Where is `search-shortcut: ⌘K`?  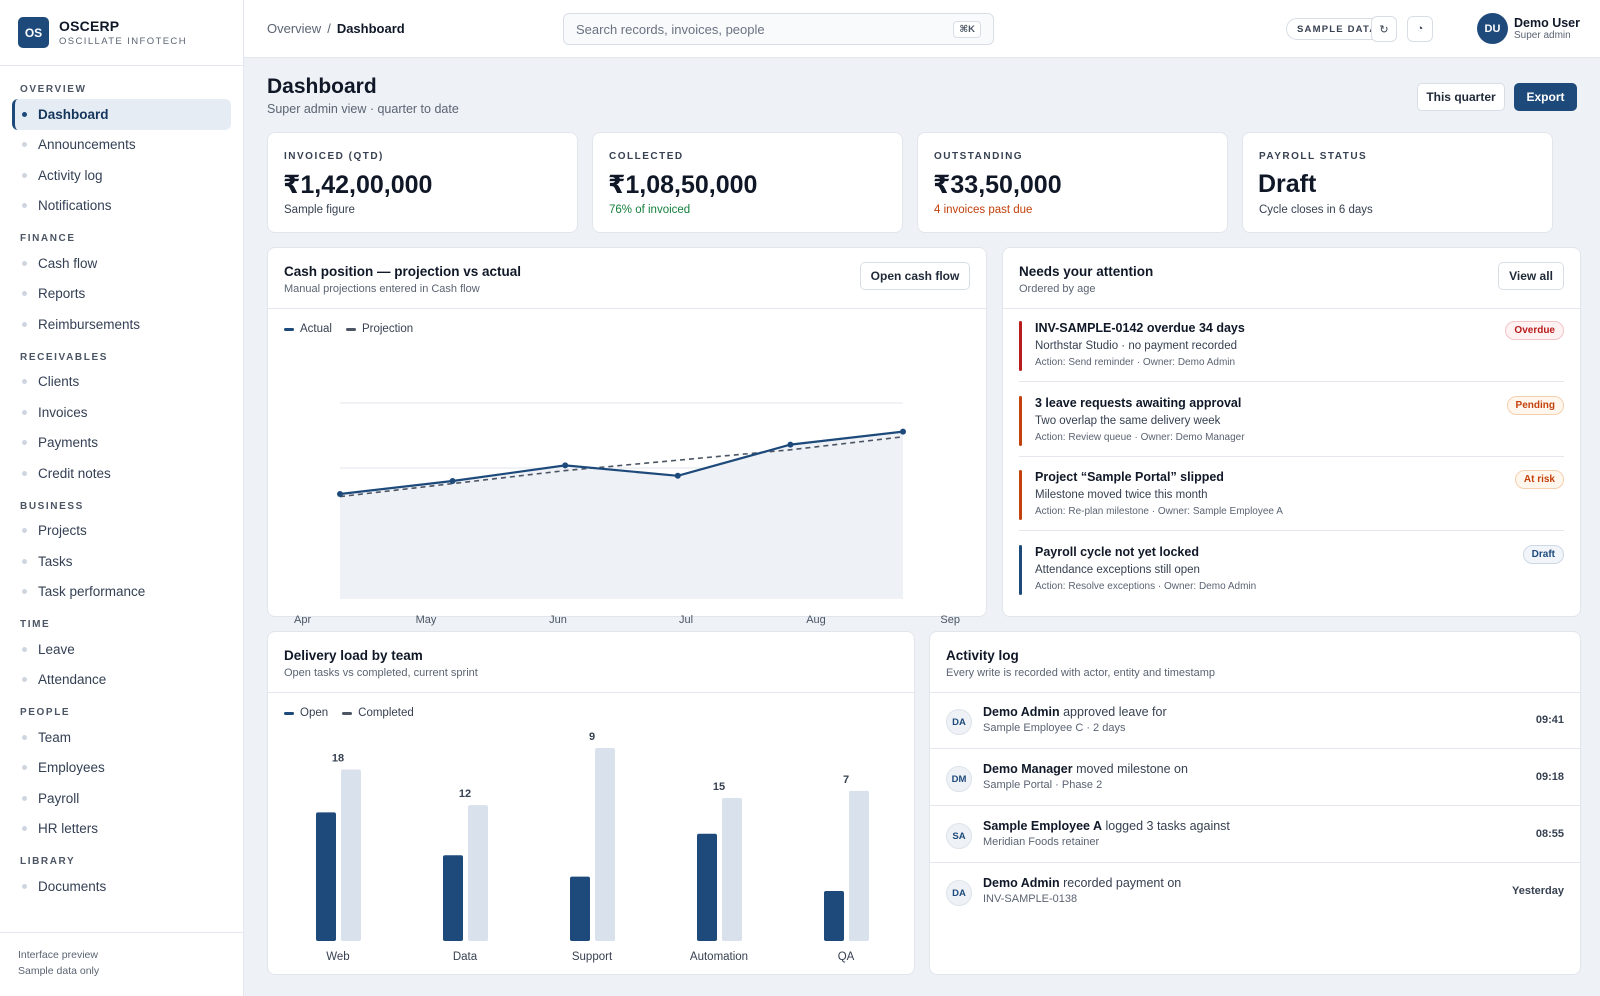 search-shortcut: ⌘K is located at coordinates (967, 29).